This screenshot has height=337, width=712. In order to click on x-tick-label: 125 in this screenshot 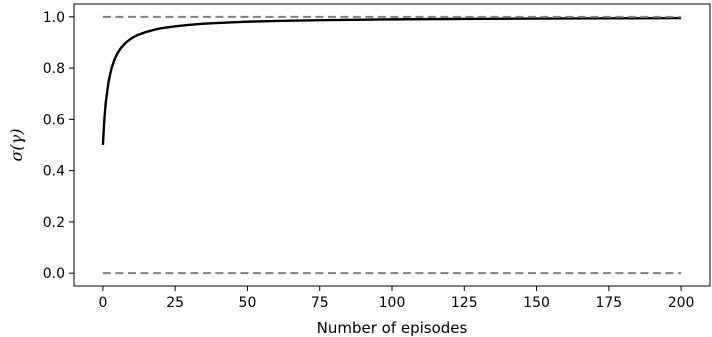, I will do `click(464, 303)`.